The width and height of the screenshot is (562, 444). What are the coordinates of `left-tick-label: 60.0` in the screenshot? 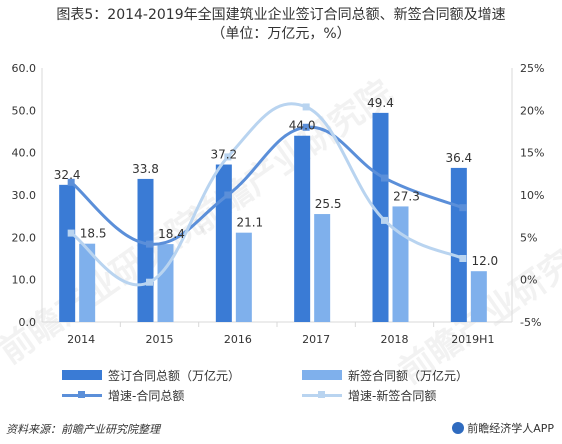 It's located at (24, 68).